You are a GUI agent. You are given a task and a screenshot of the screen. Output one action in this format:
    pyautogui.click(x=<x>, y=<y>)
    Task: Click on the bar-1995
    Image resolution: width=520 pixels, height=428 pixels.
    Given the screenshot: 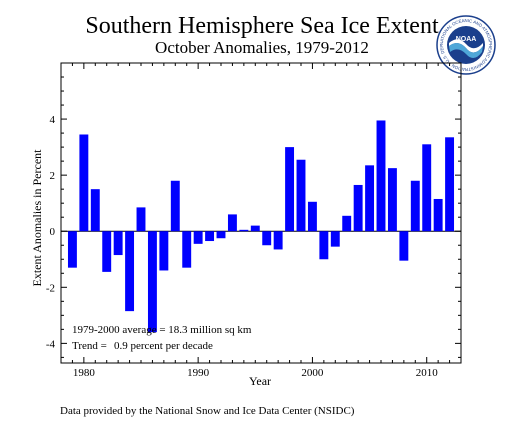 What is the action you would take?
    pyautogui.click(x=255, y=228)
    